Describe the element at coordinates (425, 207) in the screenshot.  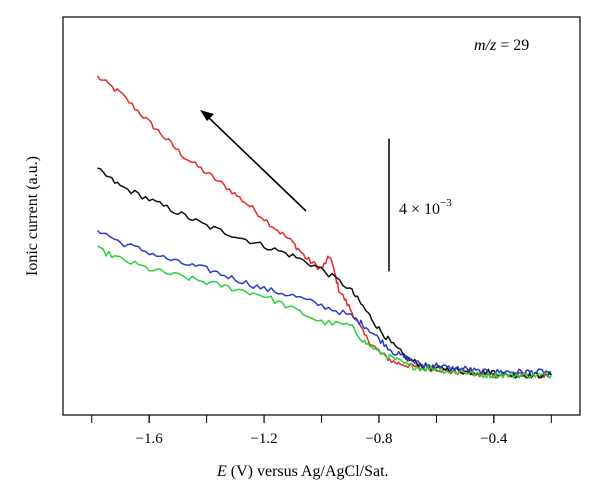
I see `scale-label: 4 × 10⁻³` at that location.